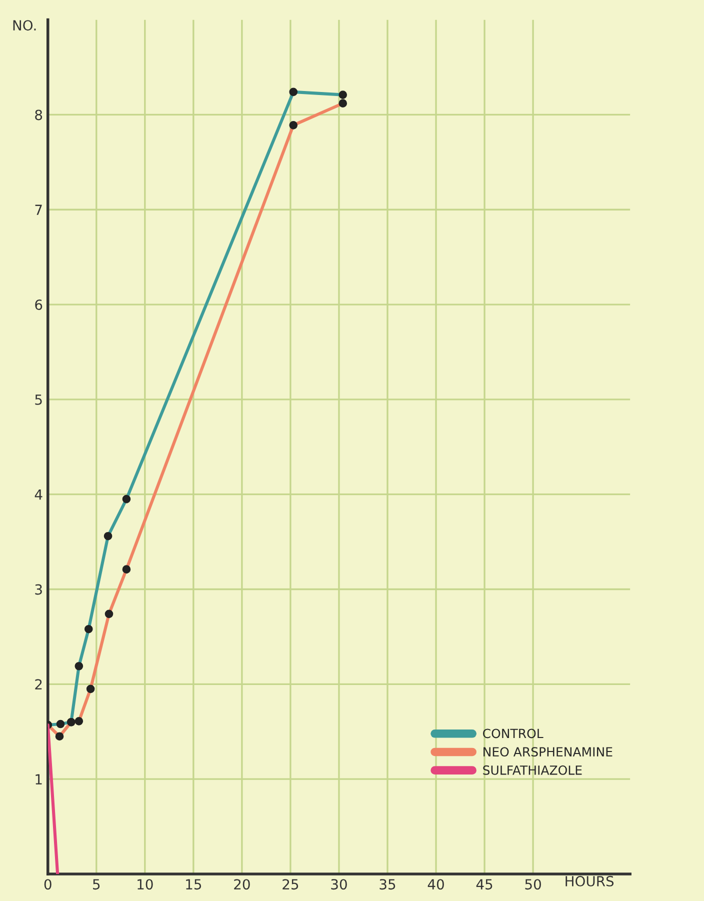 The image size is (704, 901). I want to click on x-tick-label: 45, so click(484, 884).